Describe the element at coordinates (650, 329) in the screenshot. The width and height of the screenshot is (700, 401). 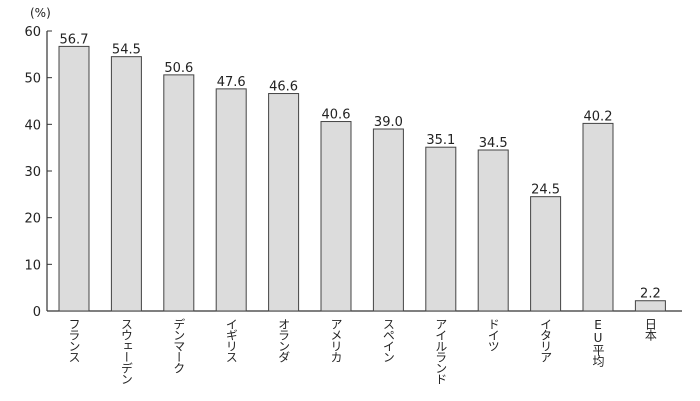
I see `x-tick-label: 日本` at that location.